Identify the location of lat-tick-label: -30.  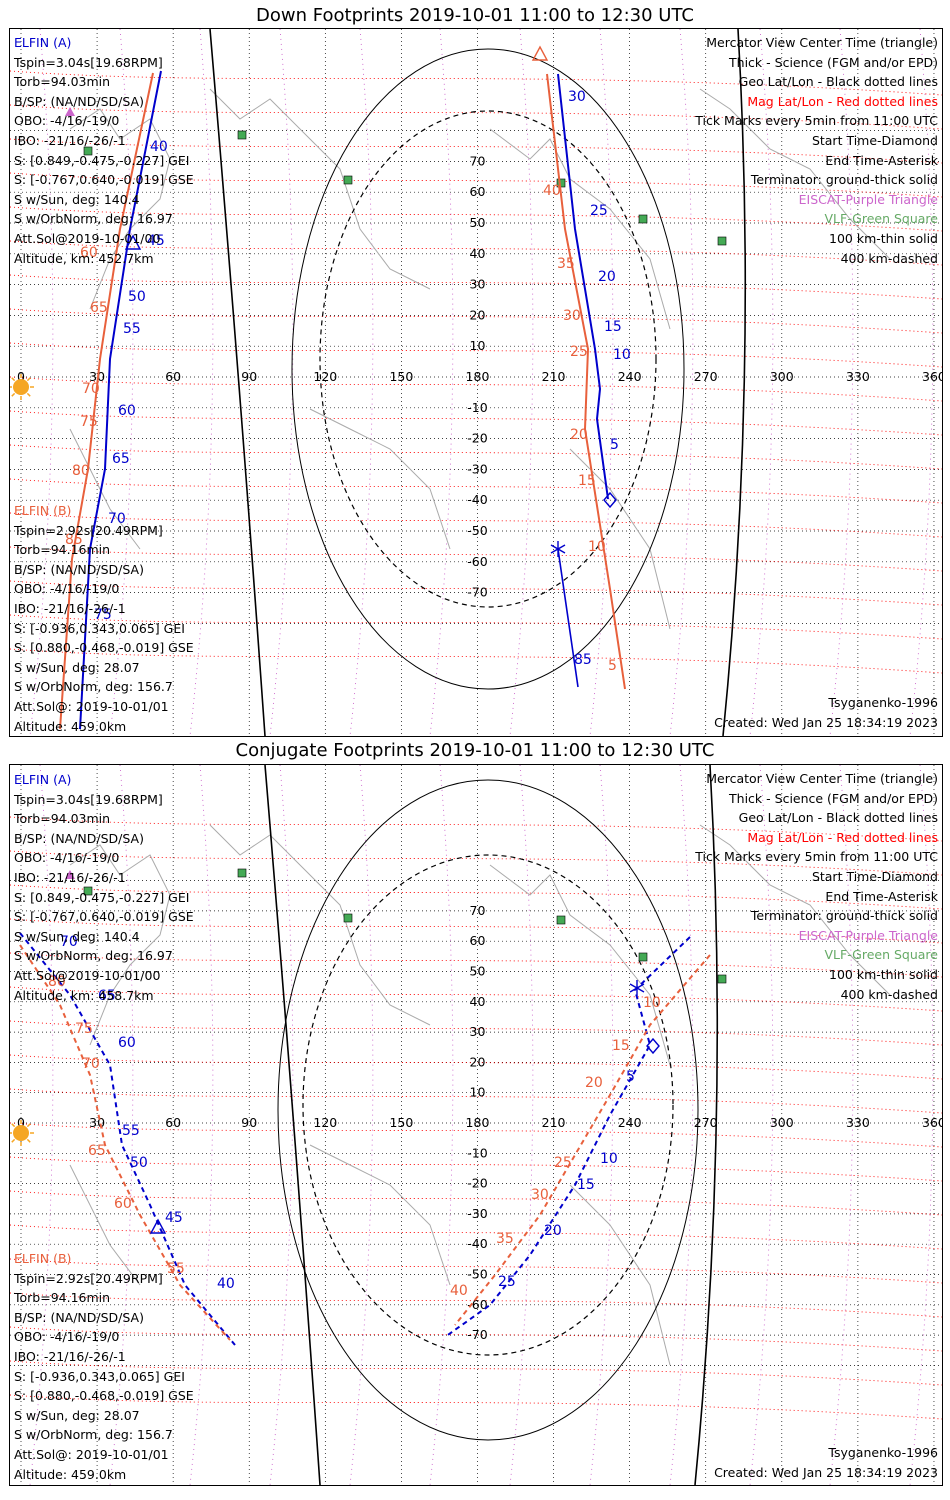
(477, 1213).